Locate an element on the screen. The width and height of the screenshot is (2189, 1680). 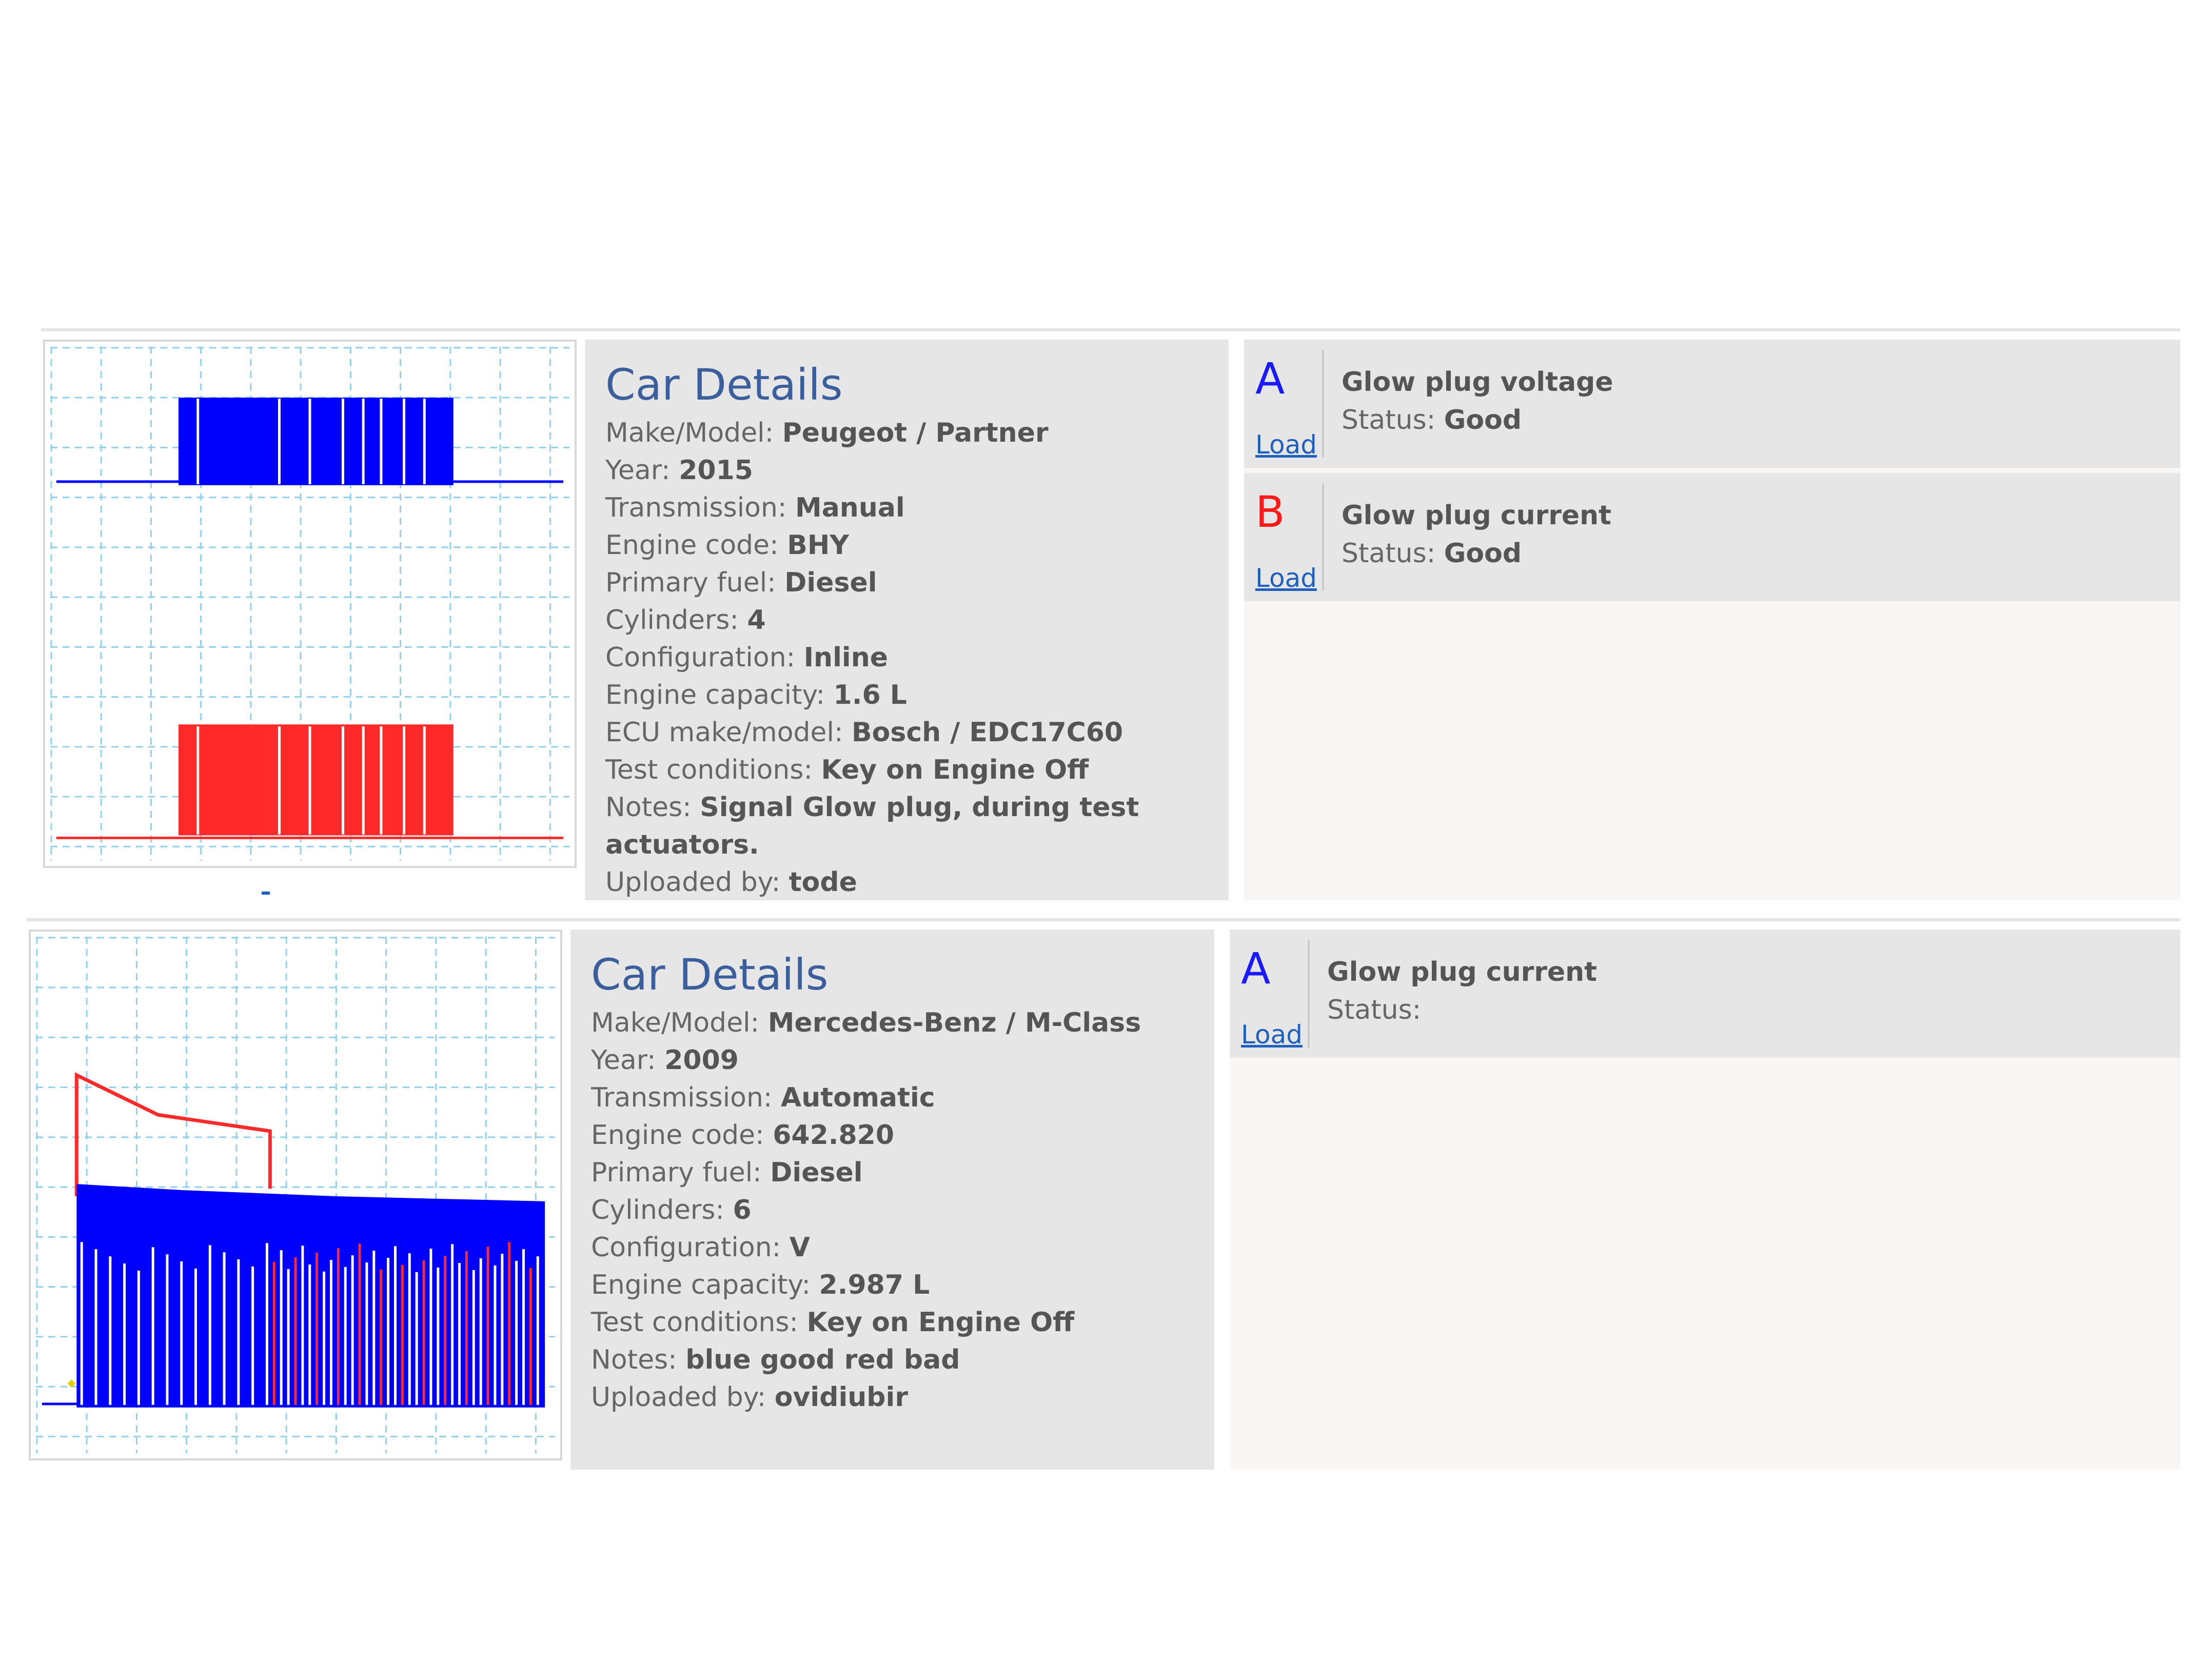
make-model-row: Make/Model: Mercedes-Benz / M-Class is located at coordinates (866, 1023).